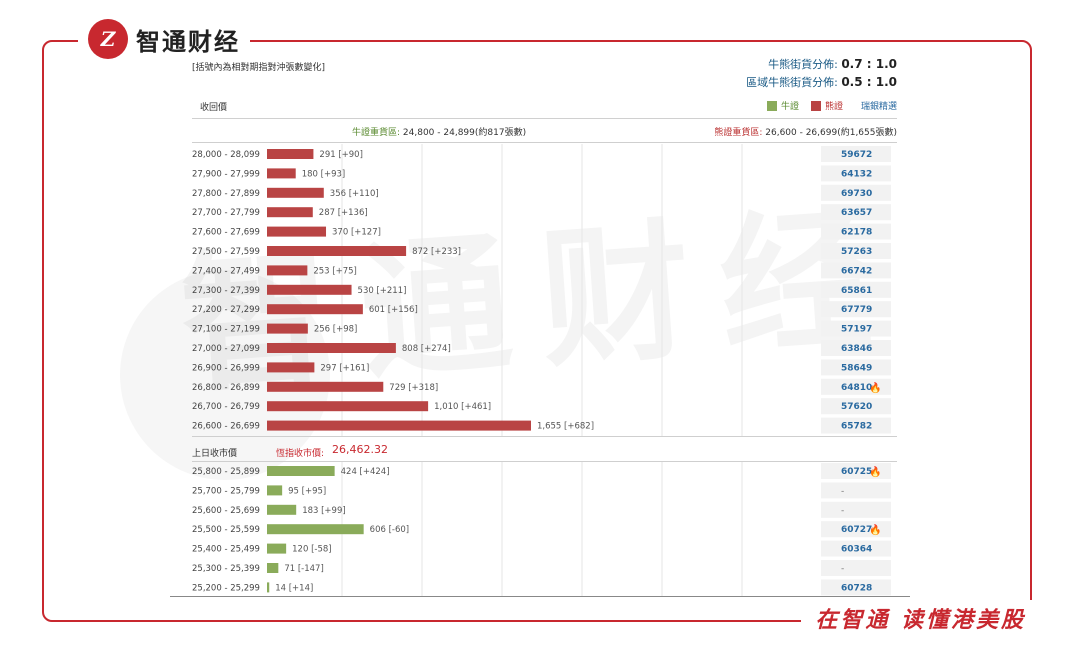  What do you see at coordinates (831, 105) in the screenshot?
I see `legend: 牛證 熊證 瑞銀精選` at bounding box center [831, 105].